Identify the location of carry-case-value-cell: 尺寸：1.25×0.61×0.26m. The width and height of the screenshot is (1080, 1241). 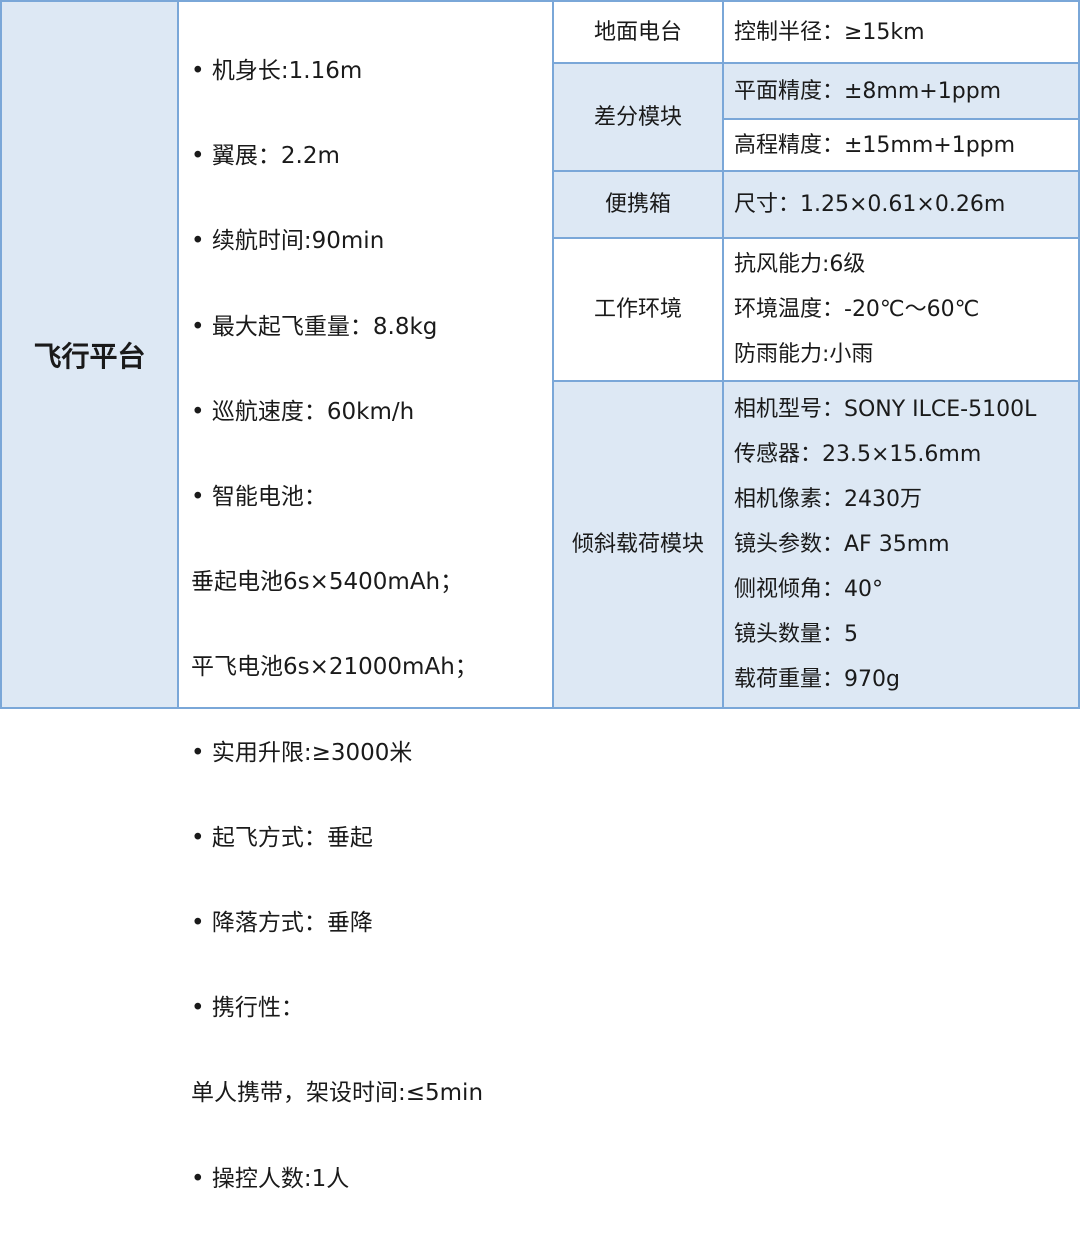
(901, 204).